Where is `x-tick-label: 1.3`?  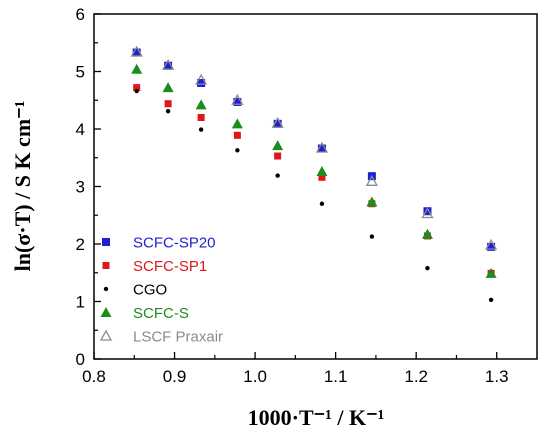
x-tick-label: 1.3 is located at coordinates (497, 376).